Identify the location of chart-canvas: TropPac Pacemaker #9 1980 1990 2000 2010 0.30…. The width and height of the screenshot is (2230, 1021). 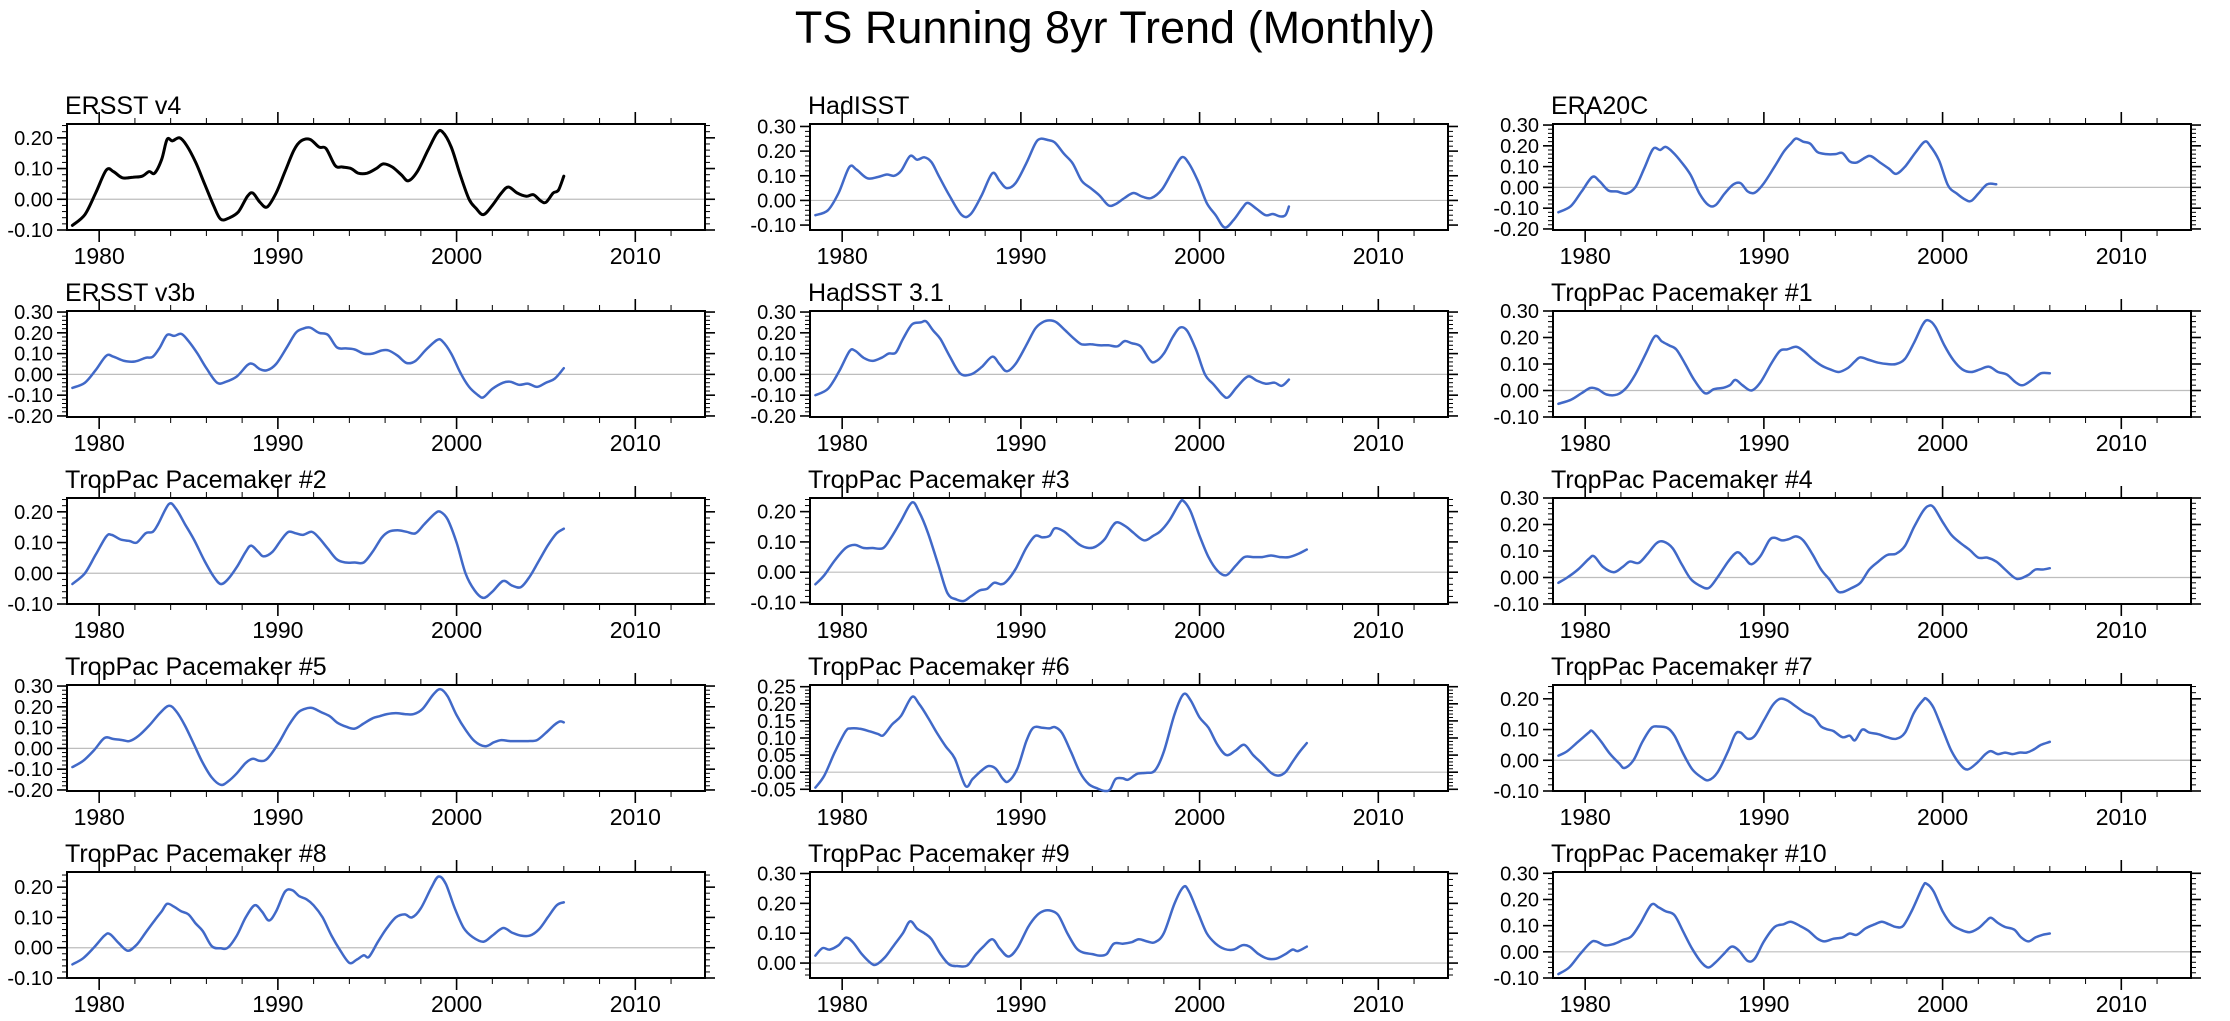
(1107, 928).